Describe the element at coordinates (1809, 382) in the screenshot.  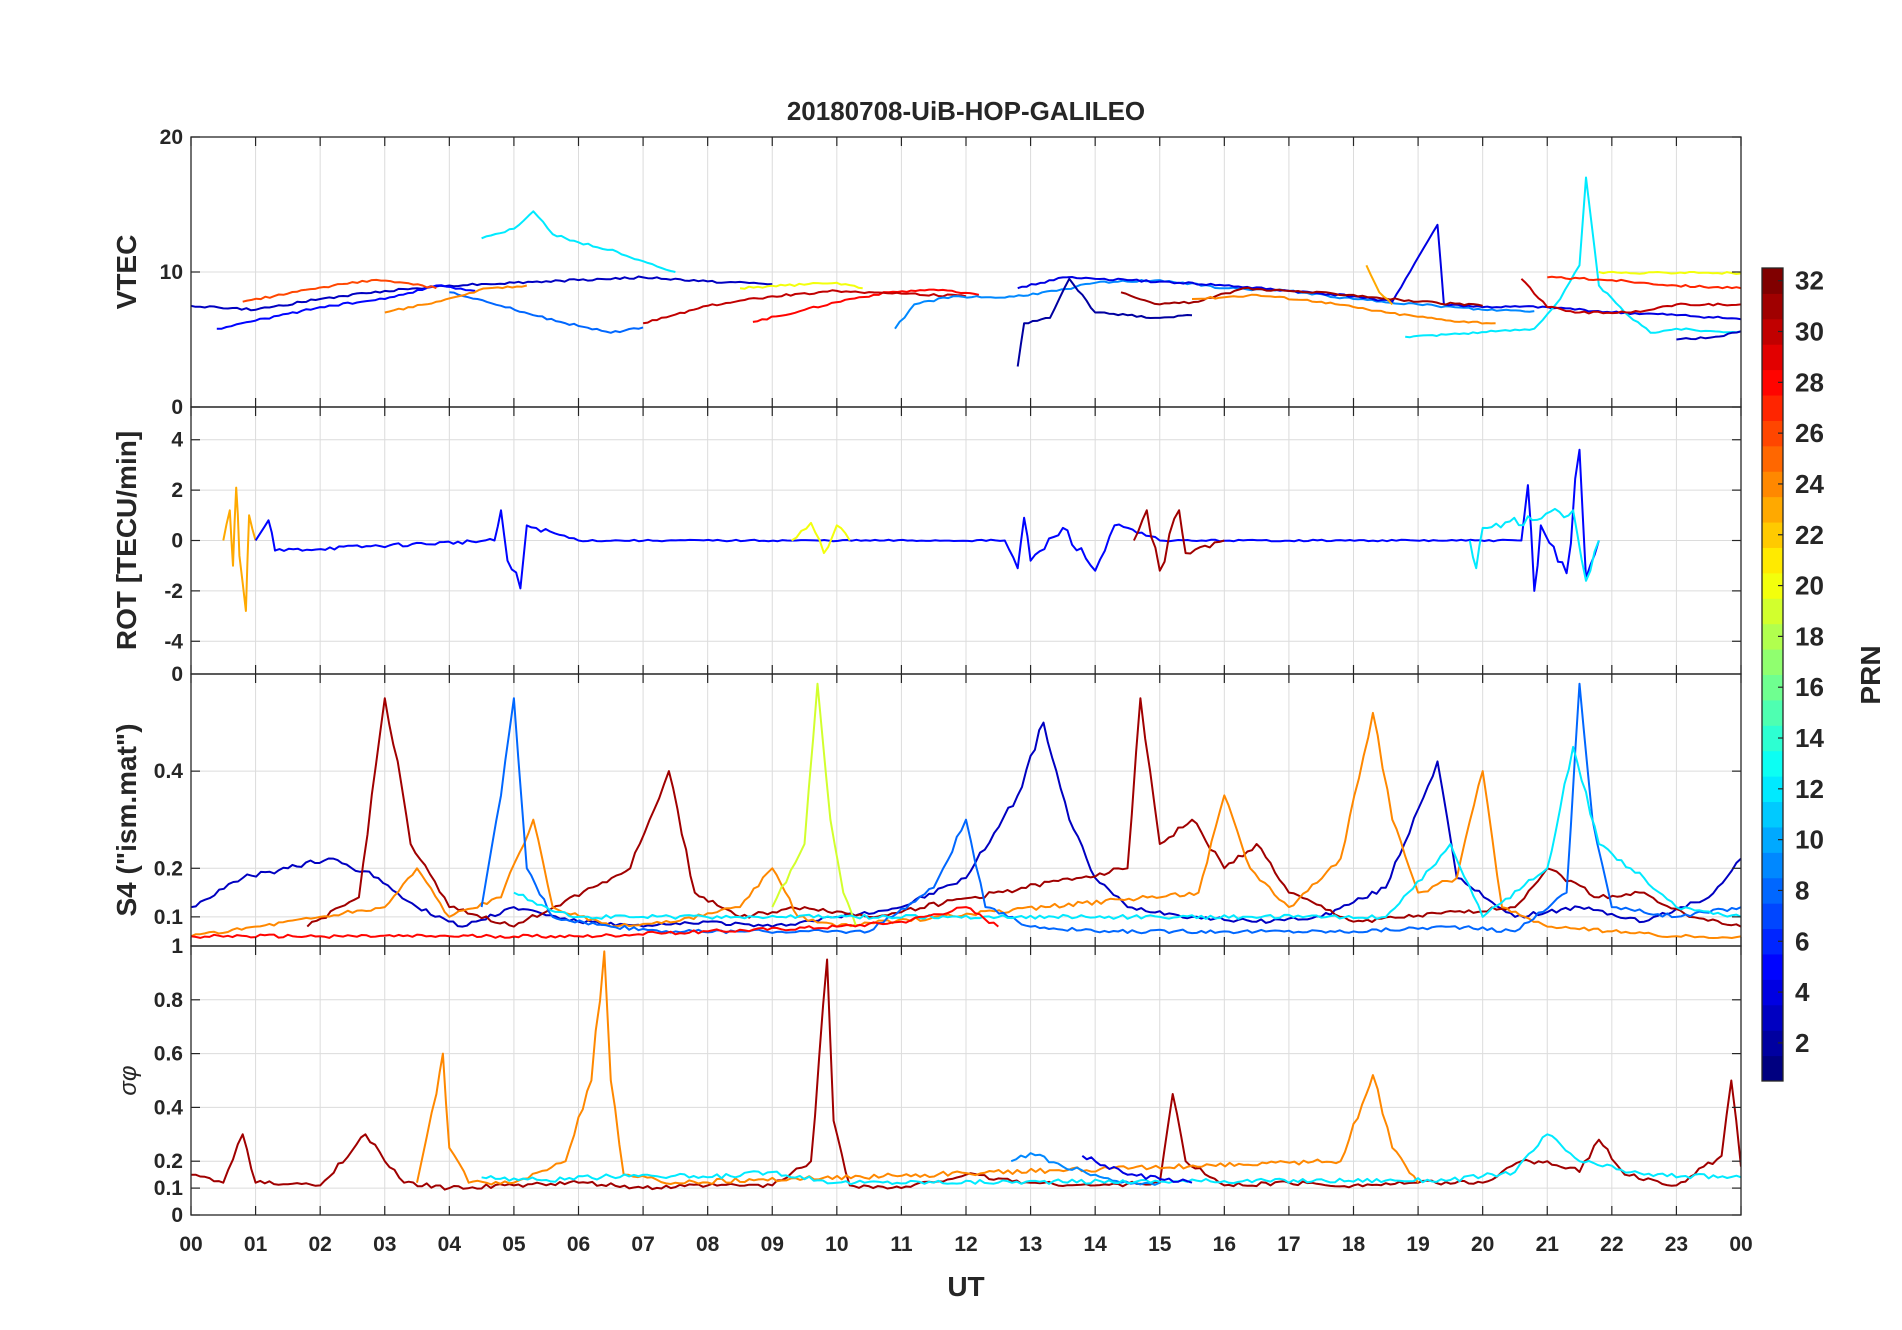
I see `colorbar-tick-label: 28` at that location.